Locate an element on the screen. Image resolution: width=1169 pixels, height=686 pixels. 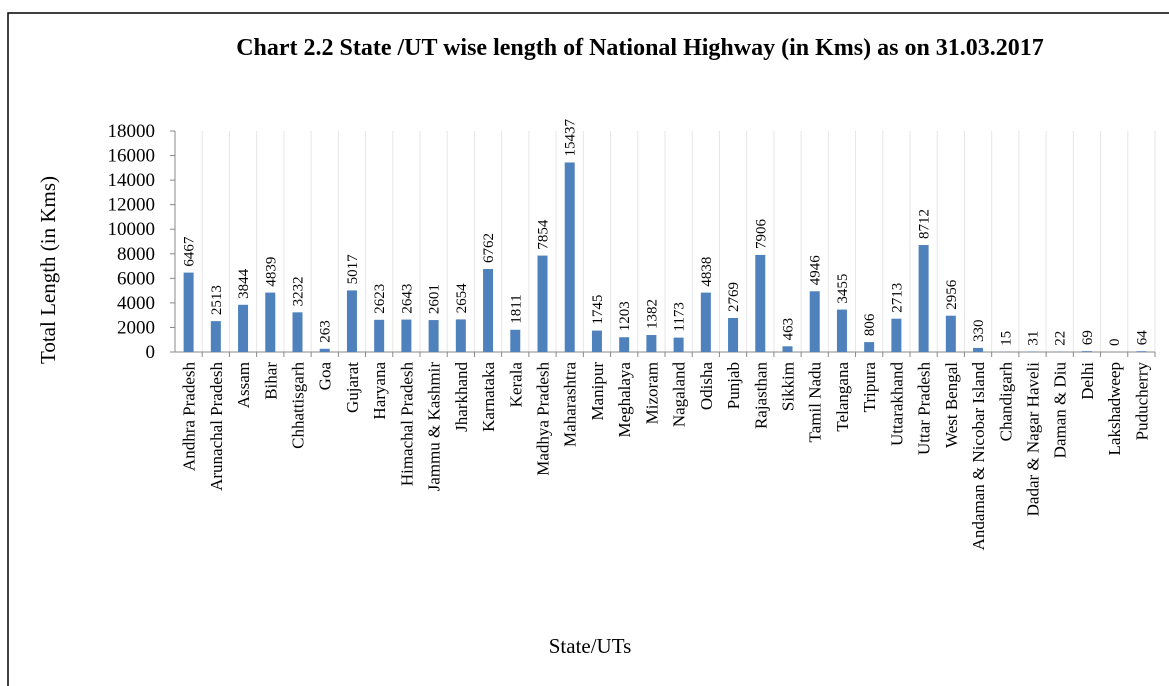
x-tick-label: Rajasthan is located at coordinates (760, 396).